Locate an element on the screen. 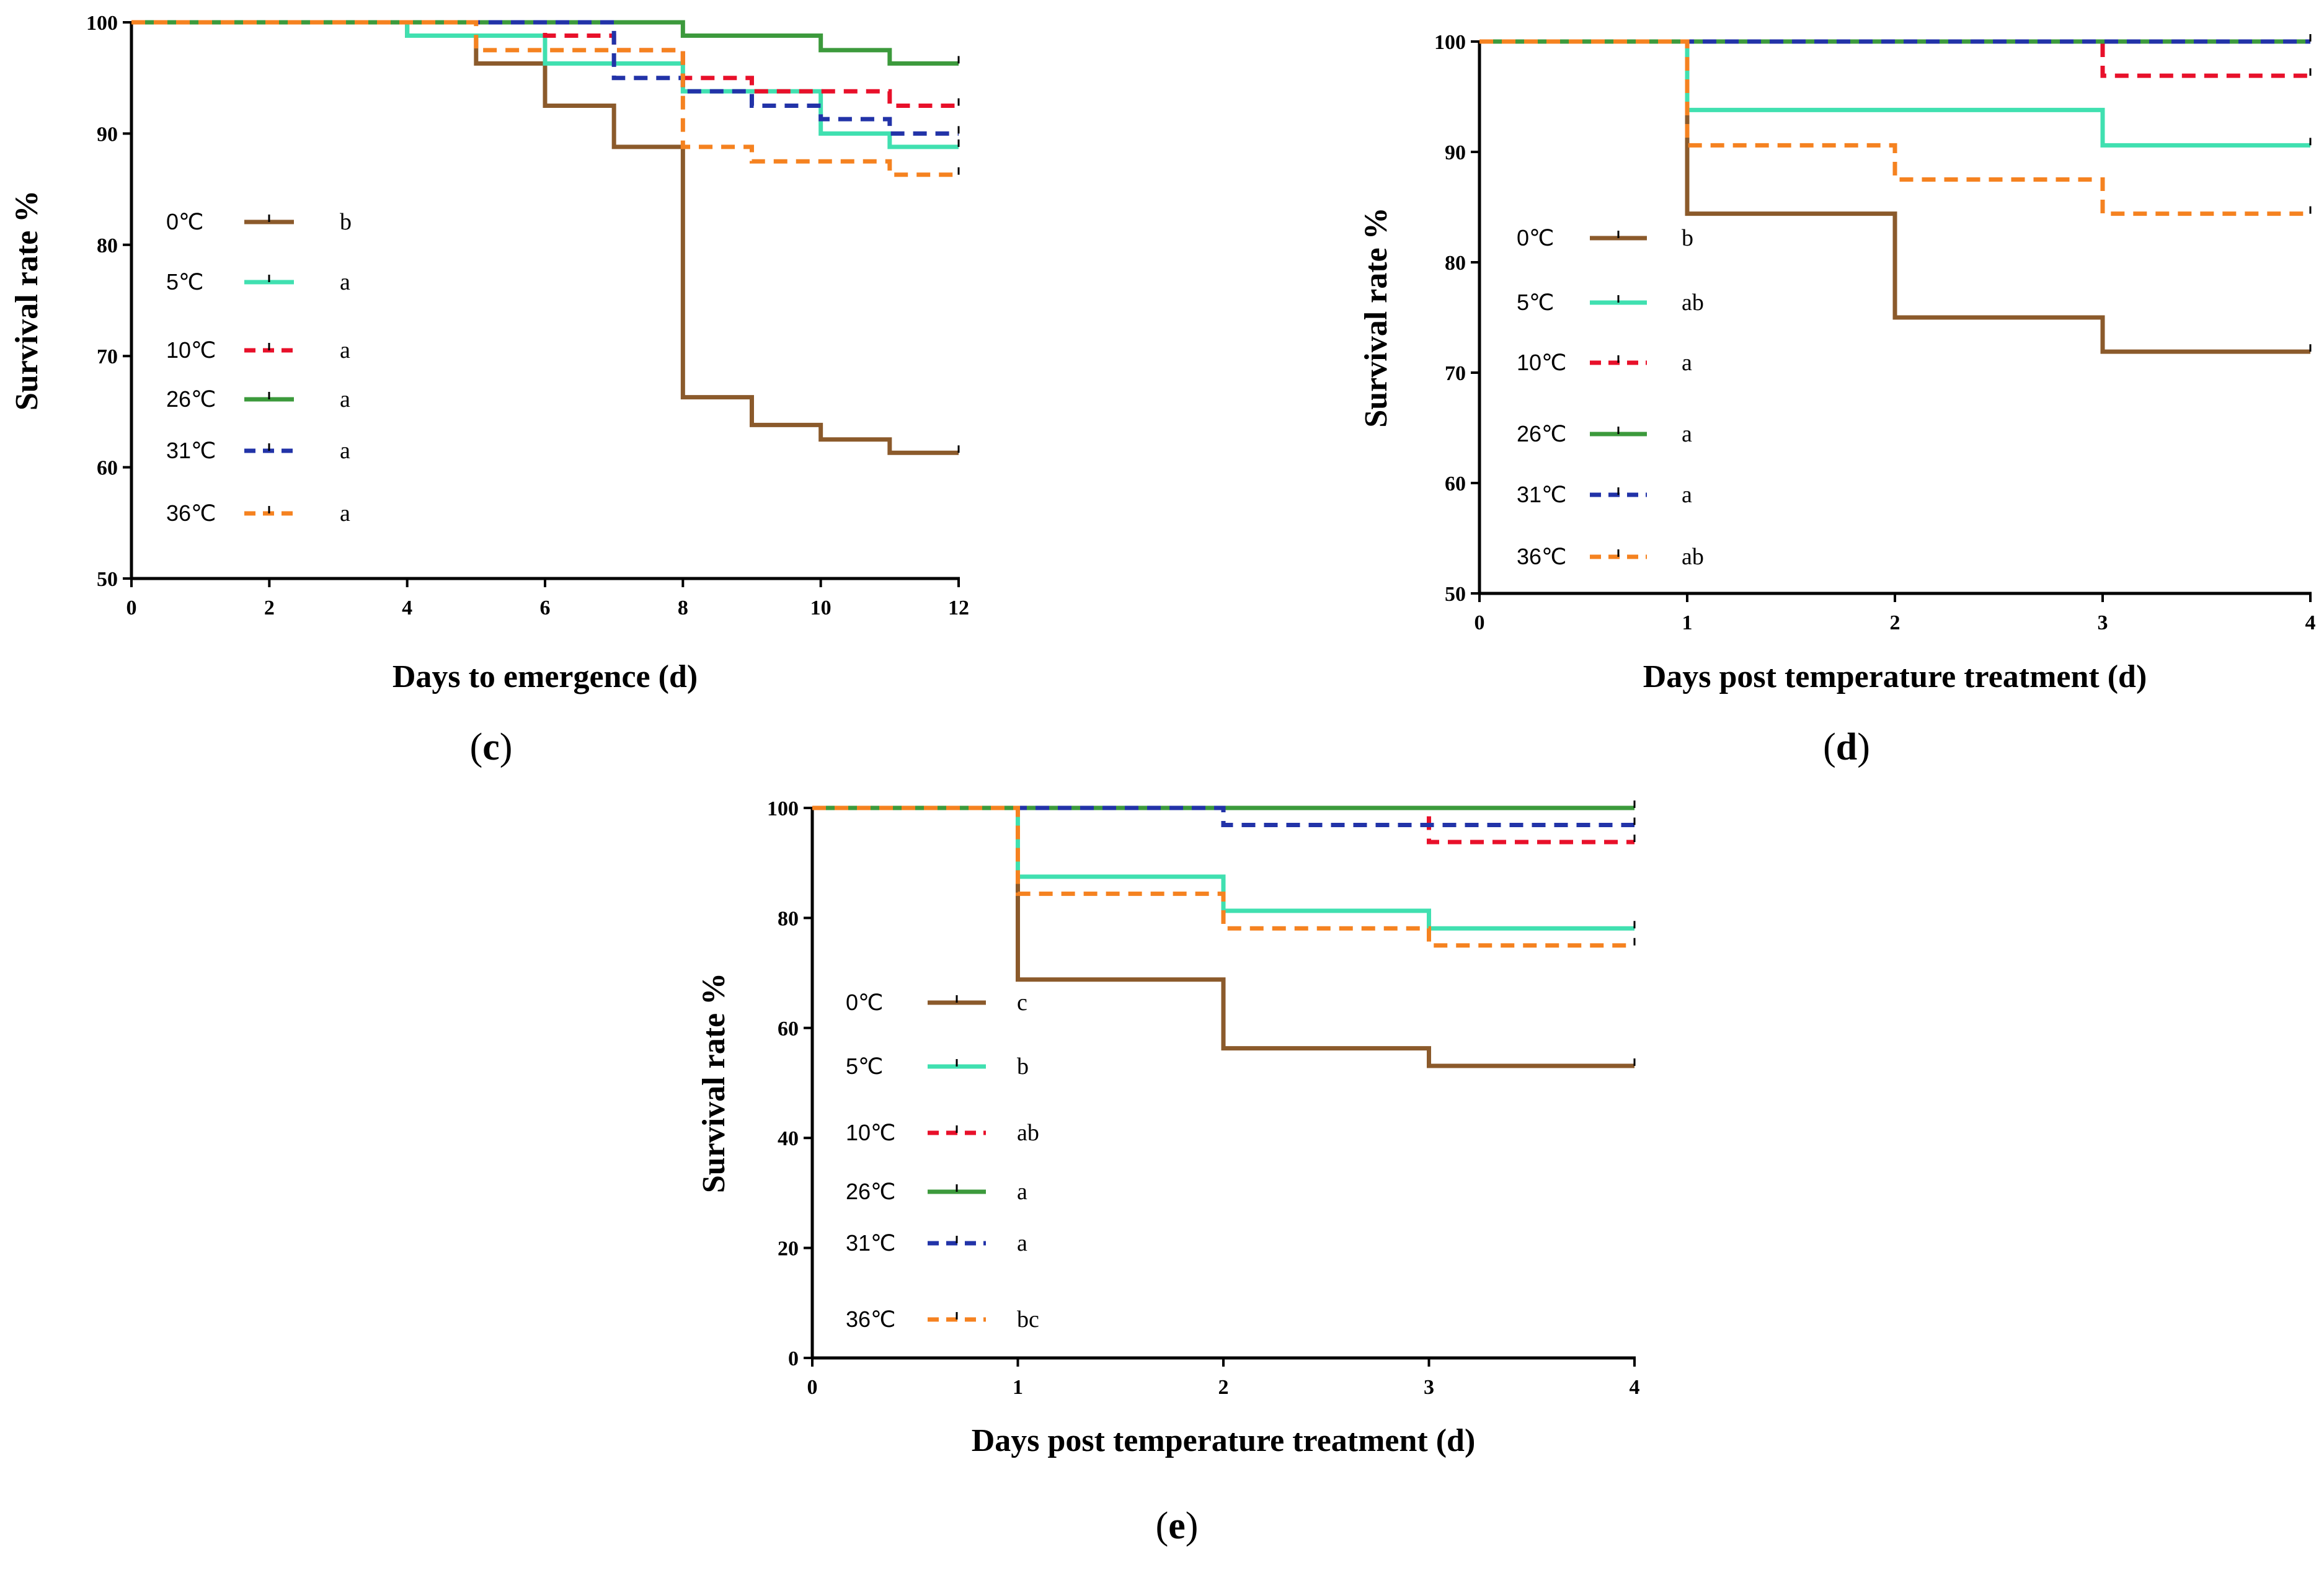  y-tick-label: 20 is located at coordinates (788, 1250).